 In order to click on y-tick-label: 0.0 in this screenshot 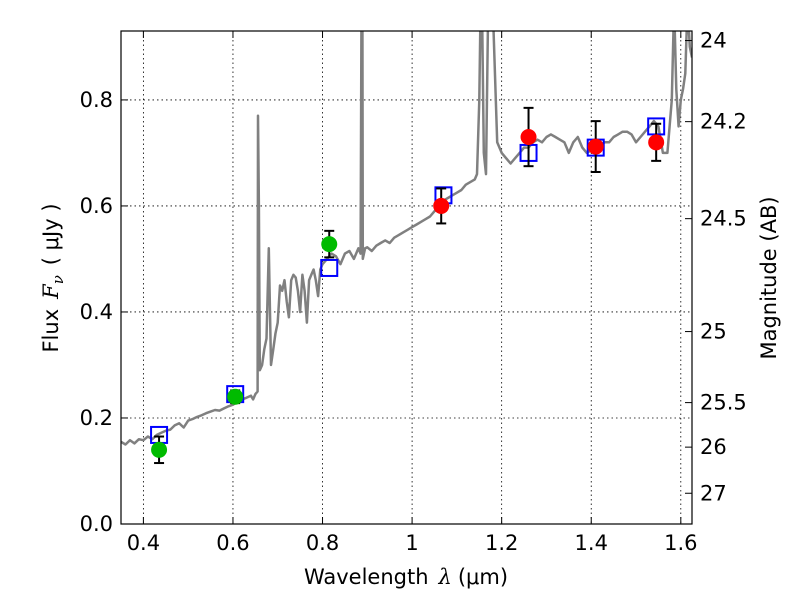, I will do `click(96, 524)`.